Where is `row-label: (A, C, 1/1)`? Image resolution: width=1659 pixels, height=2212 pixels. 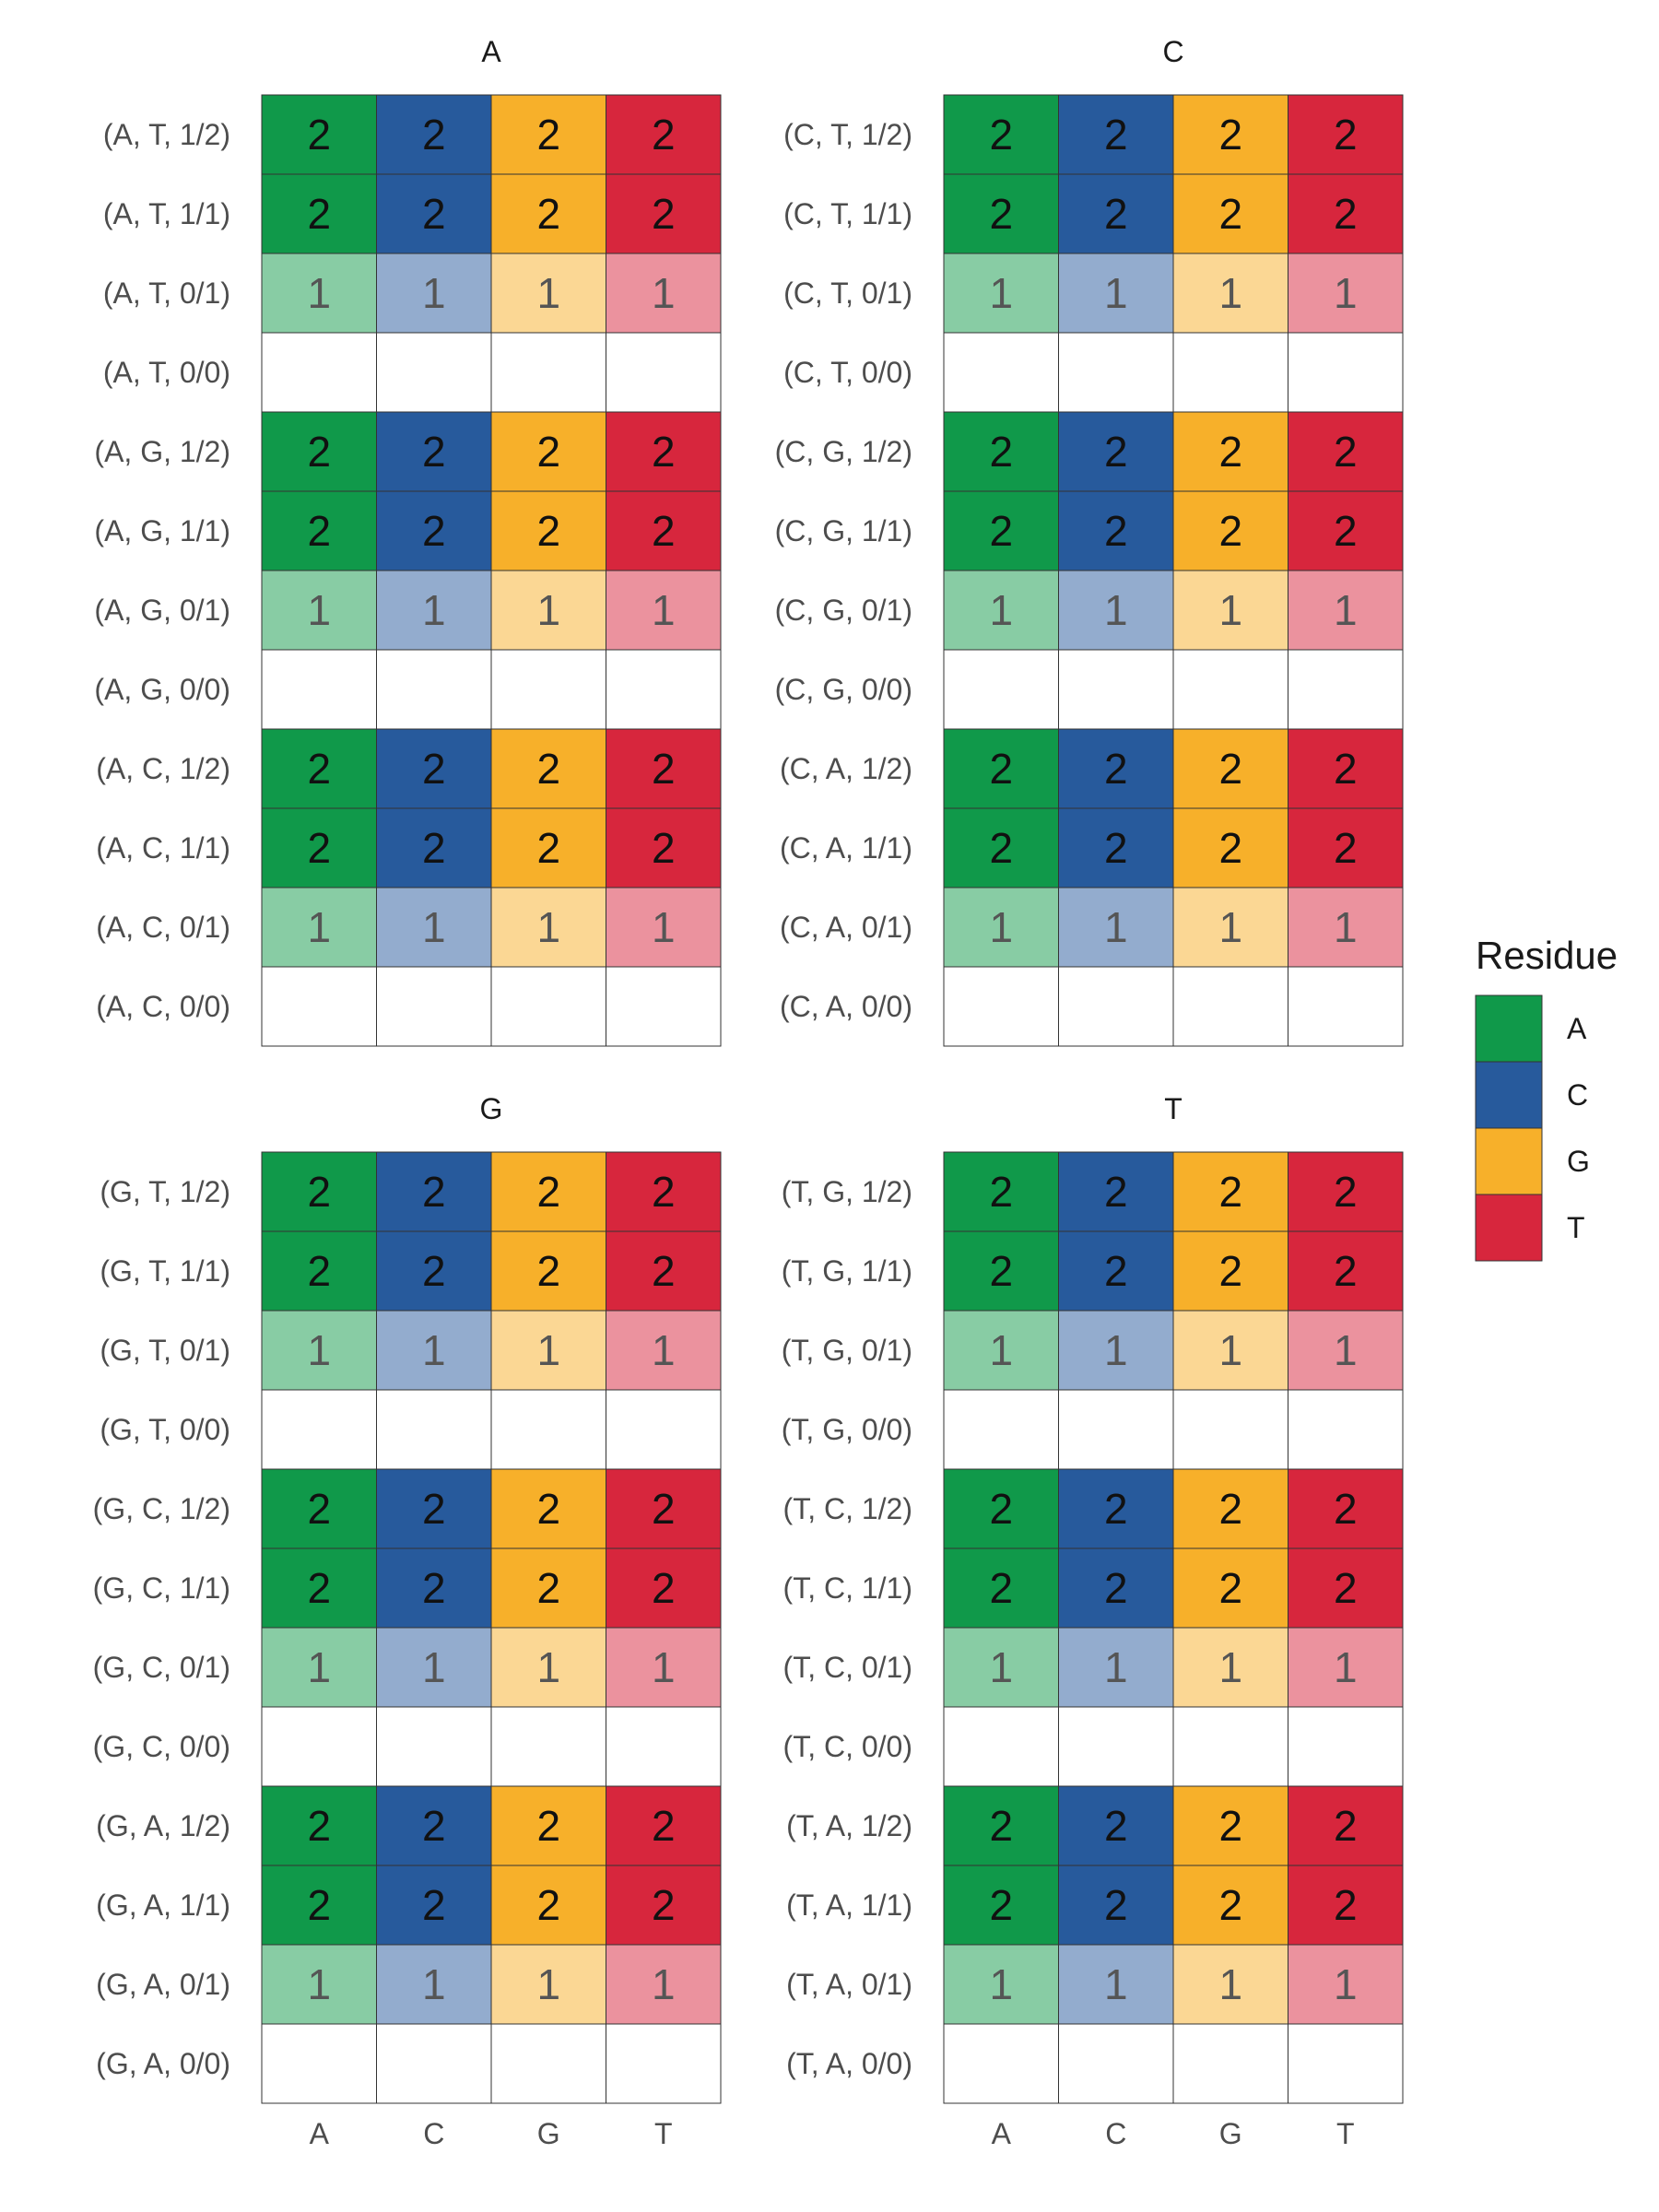
row-label: (A, C, 1/1) is located at coordinates (163, 848).